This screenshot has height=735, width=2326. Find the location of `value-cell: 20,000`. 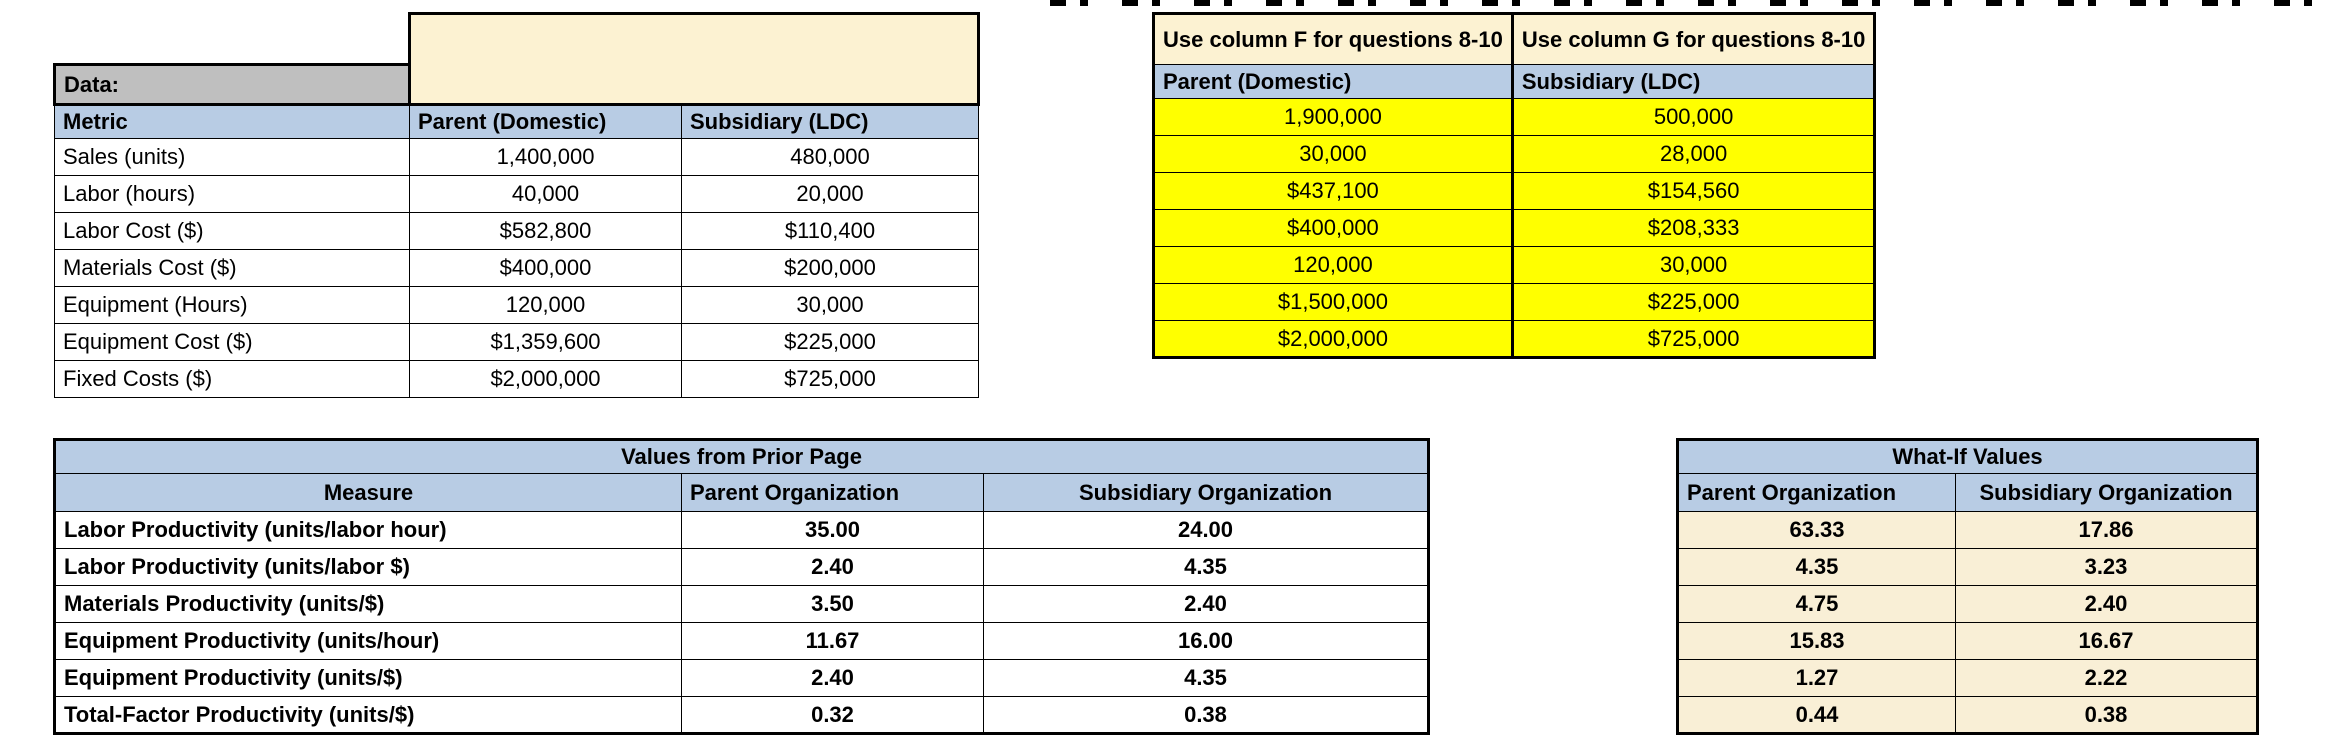

value-cell: 20,000 is located at coordinates (830, 194).